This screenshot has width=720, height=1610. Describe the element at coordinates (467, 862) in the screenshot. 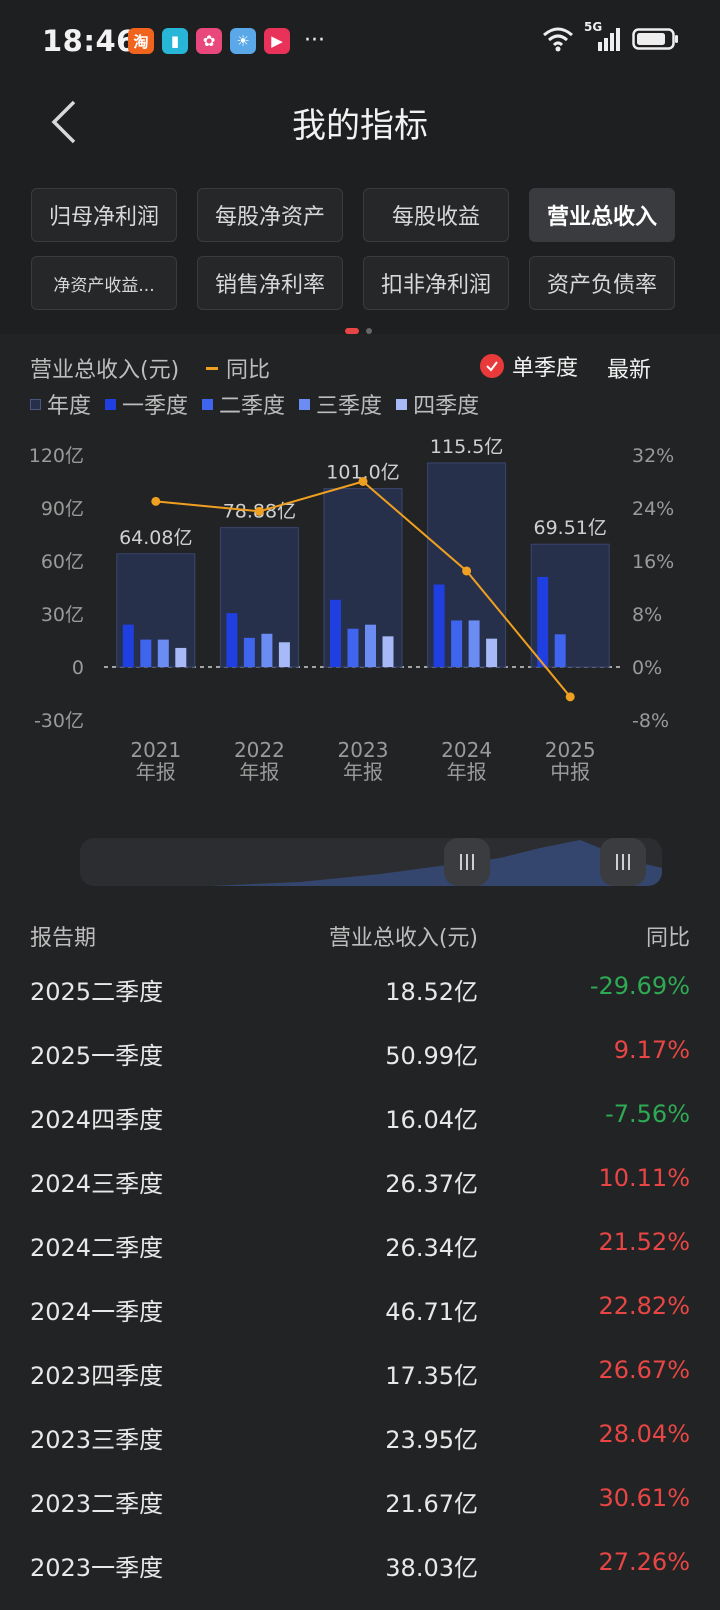

I see `range-slider-left-handle` at that location.